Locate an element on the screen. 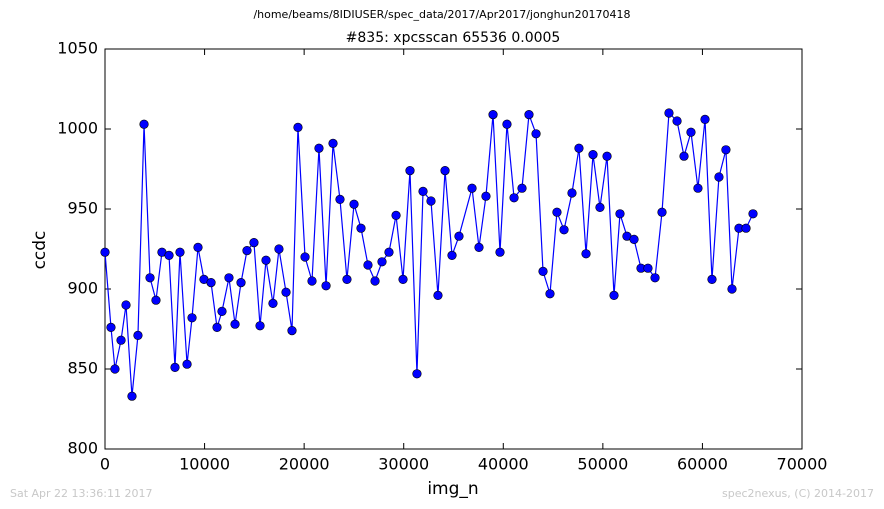  footer-date: Sat Apr 22 13:36:11 2017 is located at coordinates (81, 493).